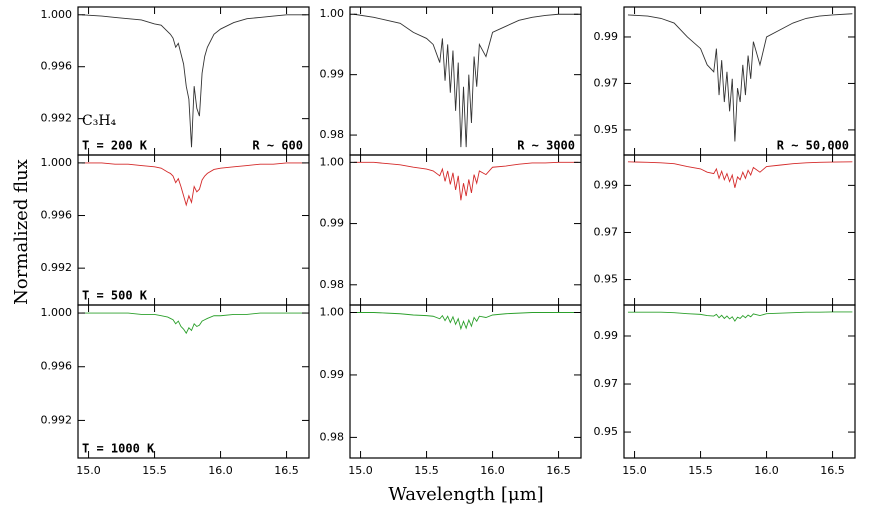  What do you see at coordinates (21, 232) in the screenshot?
I see `y-axis-label: Normalized flux` at bounding box center [21, 232].